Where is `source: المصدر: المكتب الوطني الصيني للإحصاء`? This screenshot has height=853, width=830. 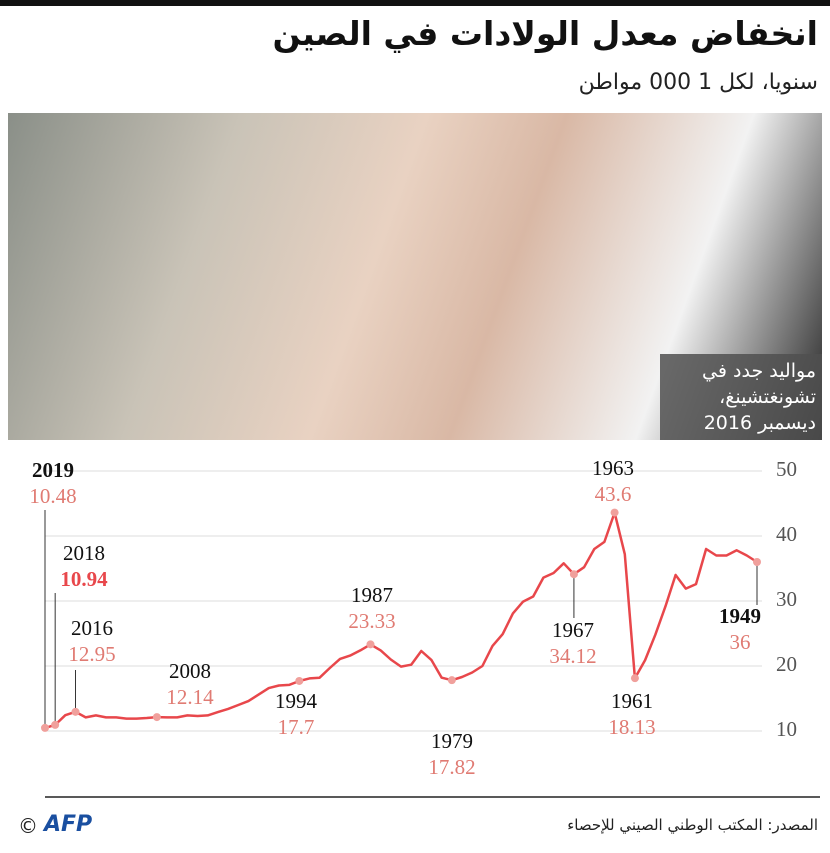
source: المصدر: المكتب الوطني الصيني للإحصاء is located at coordinates (692, 825).